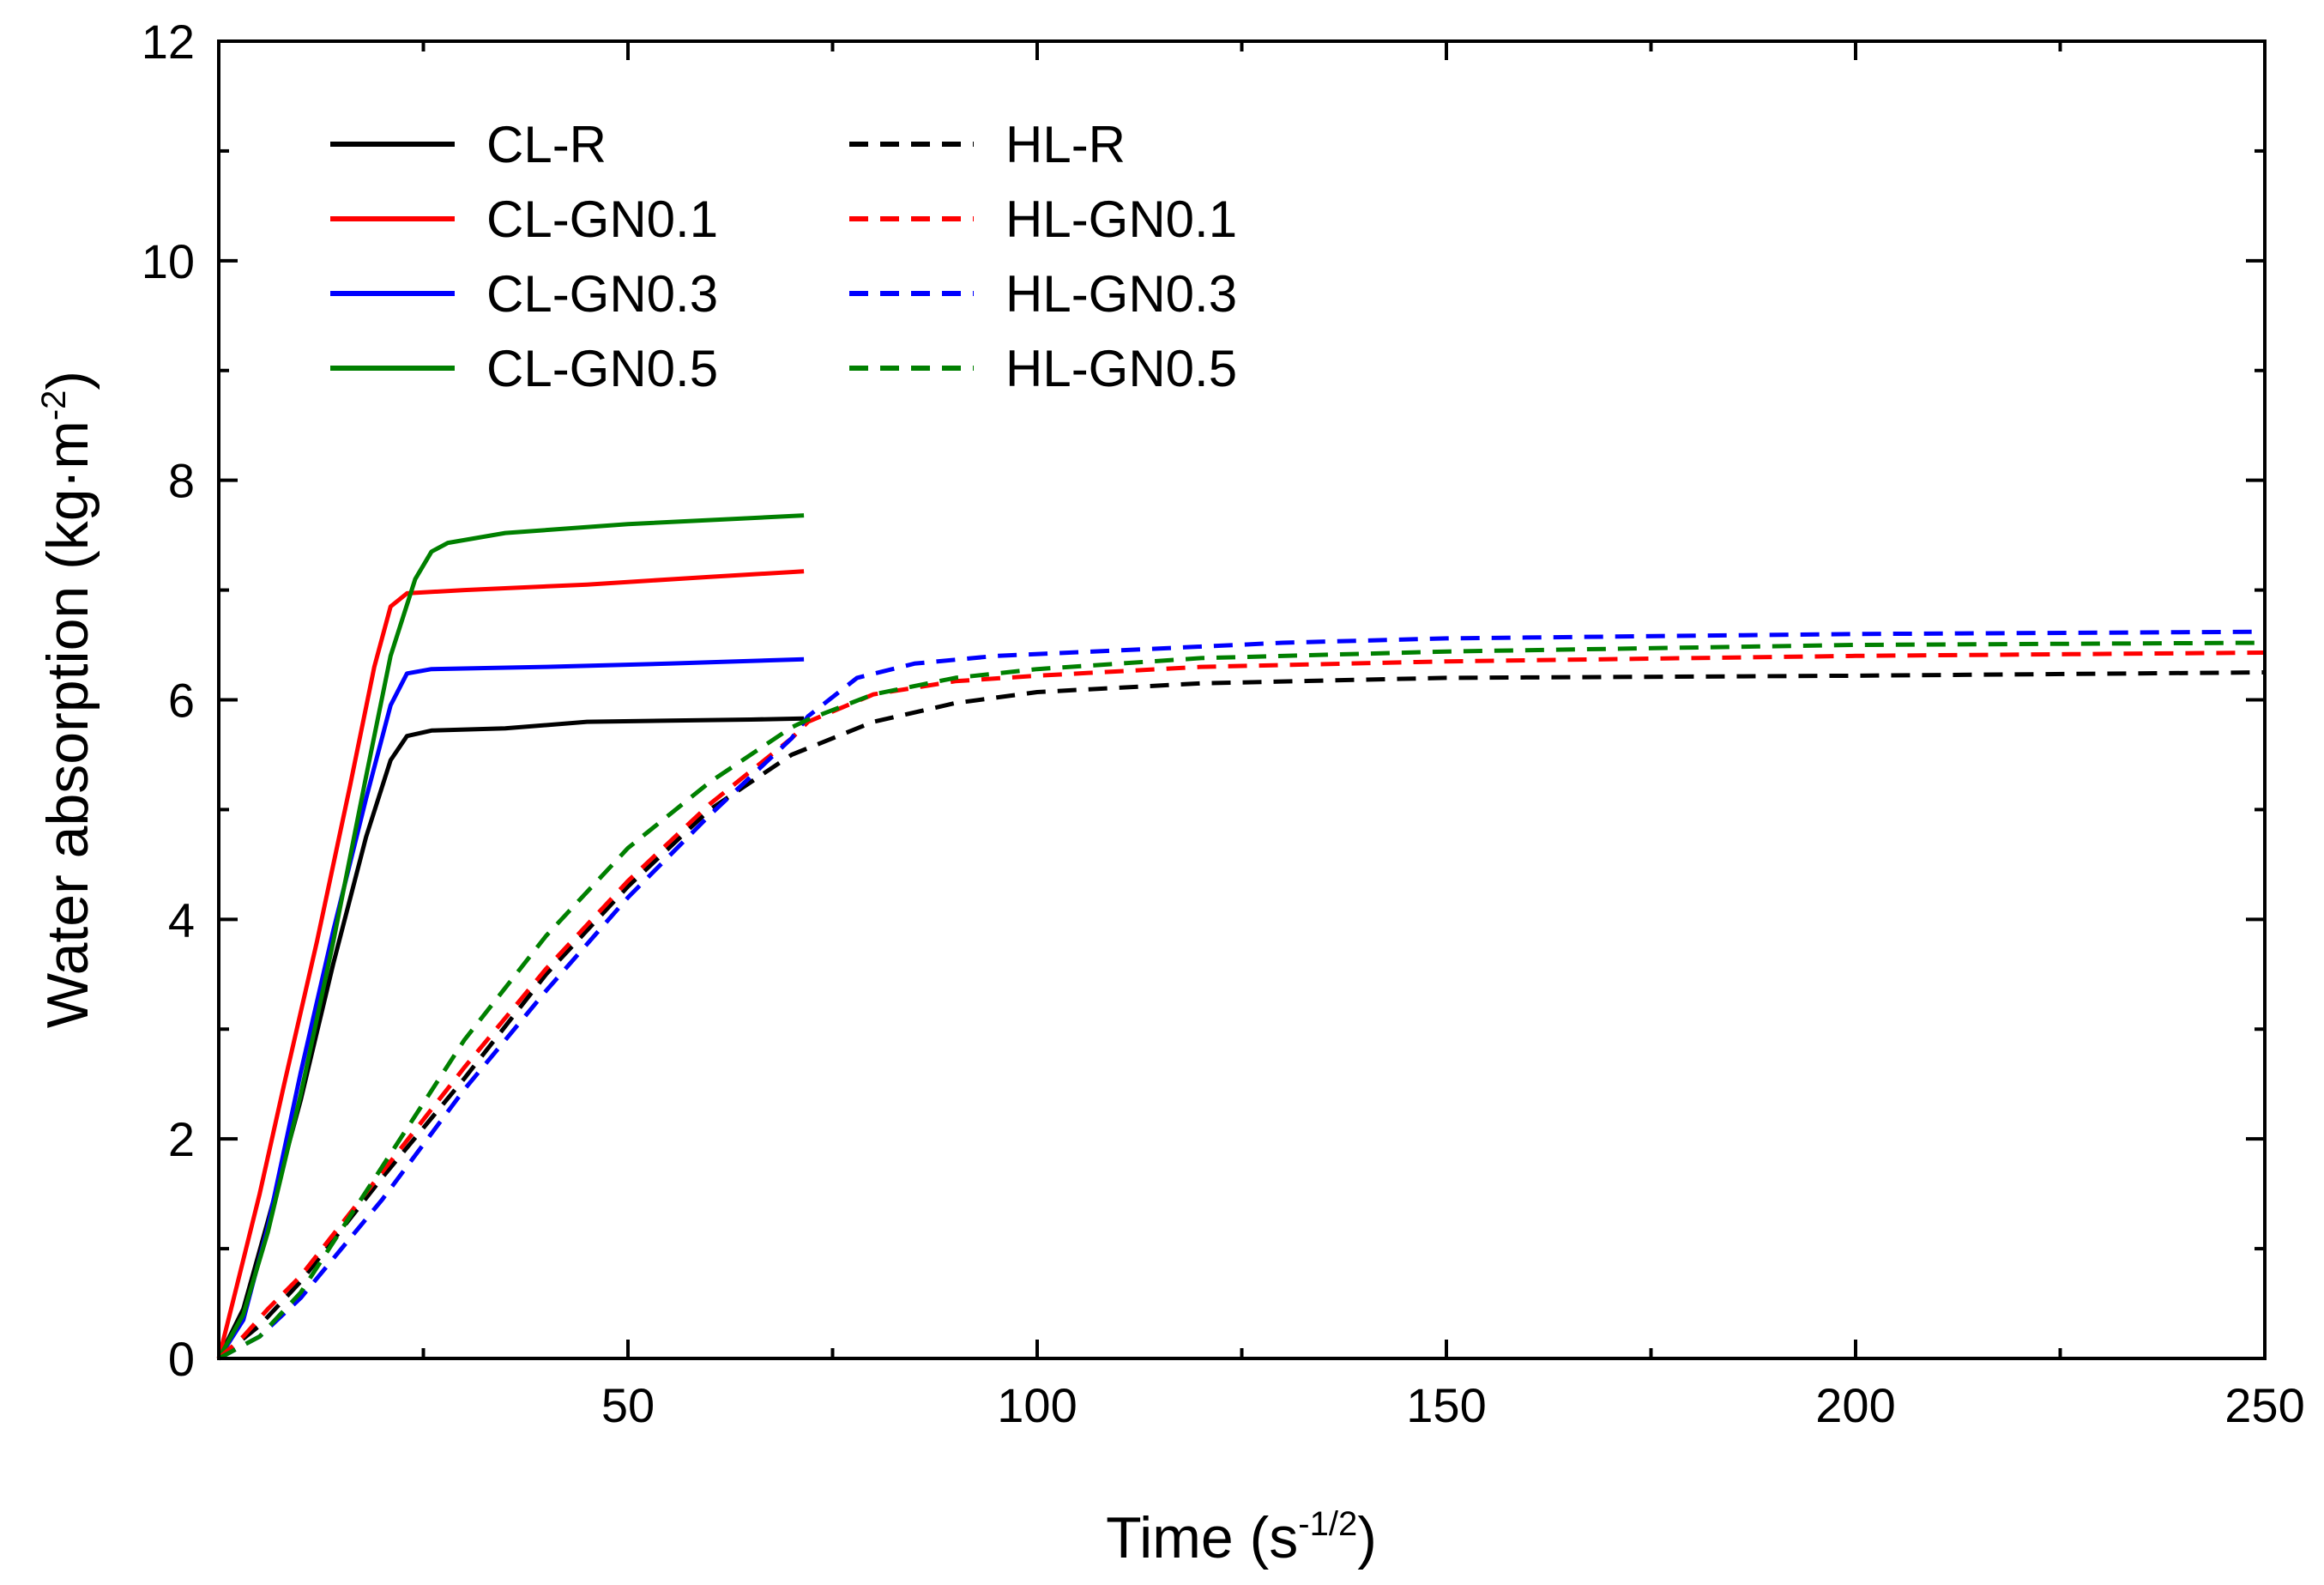 This screenshot has height=1585, width=2324. I want to click on legend-label: HL-GN0.5, so click(1121, 368).